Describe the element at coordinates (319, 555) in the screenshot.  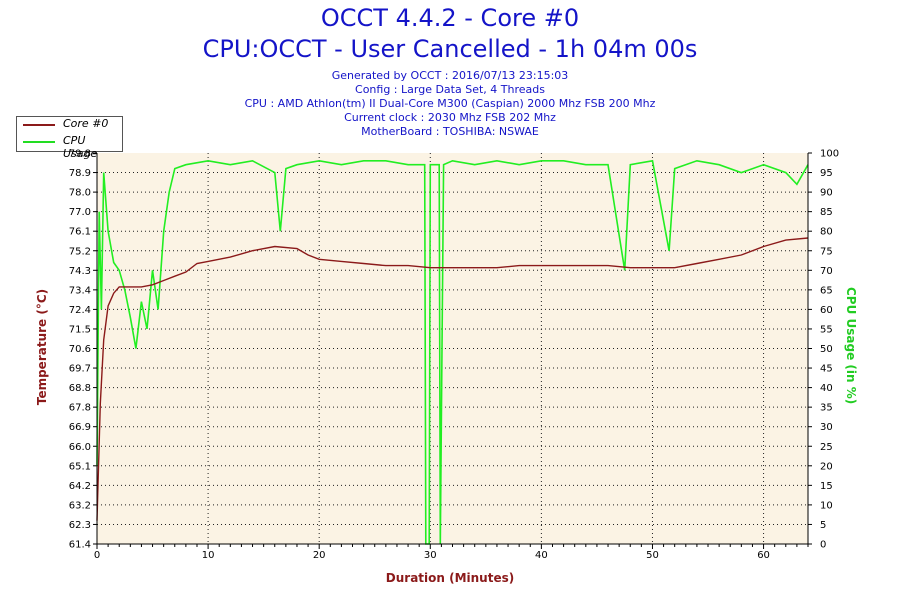
I see `x-tick-label: 20` at that location.